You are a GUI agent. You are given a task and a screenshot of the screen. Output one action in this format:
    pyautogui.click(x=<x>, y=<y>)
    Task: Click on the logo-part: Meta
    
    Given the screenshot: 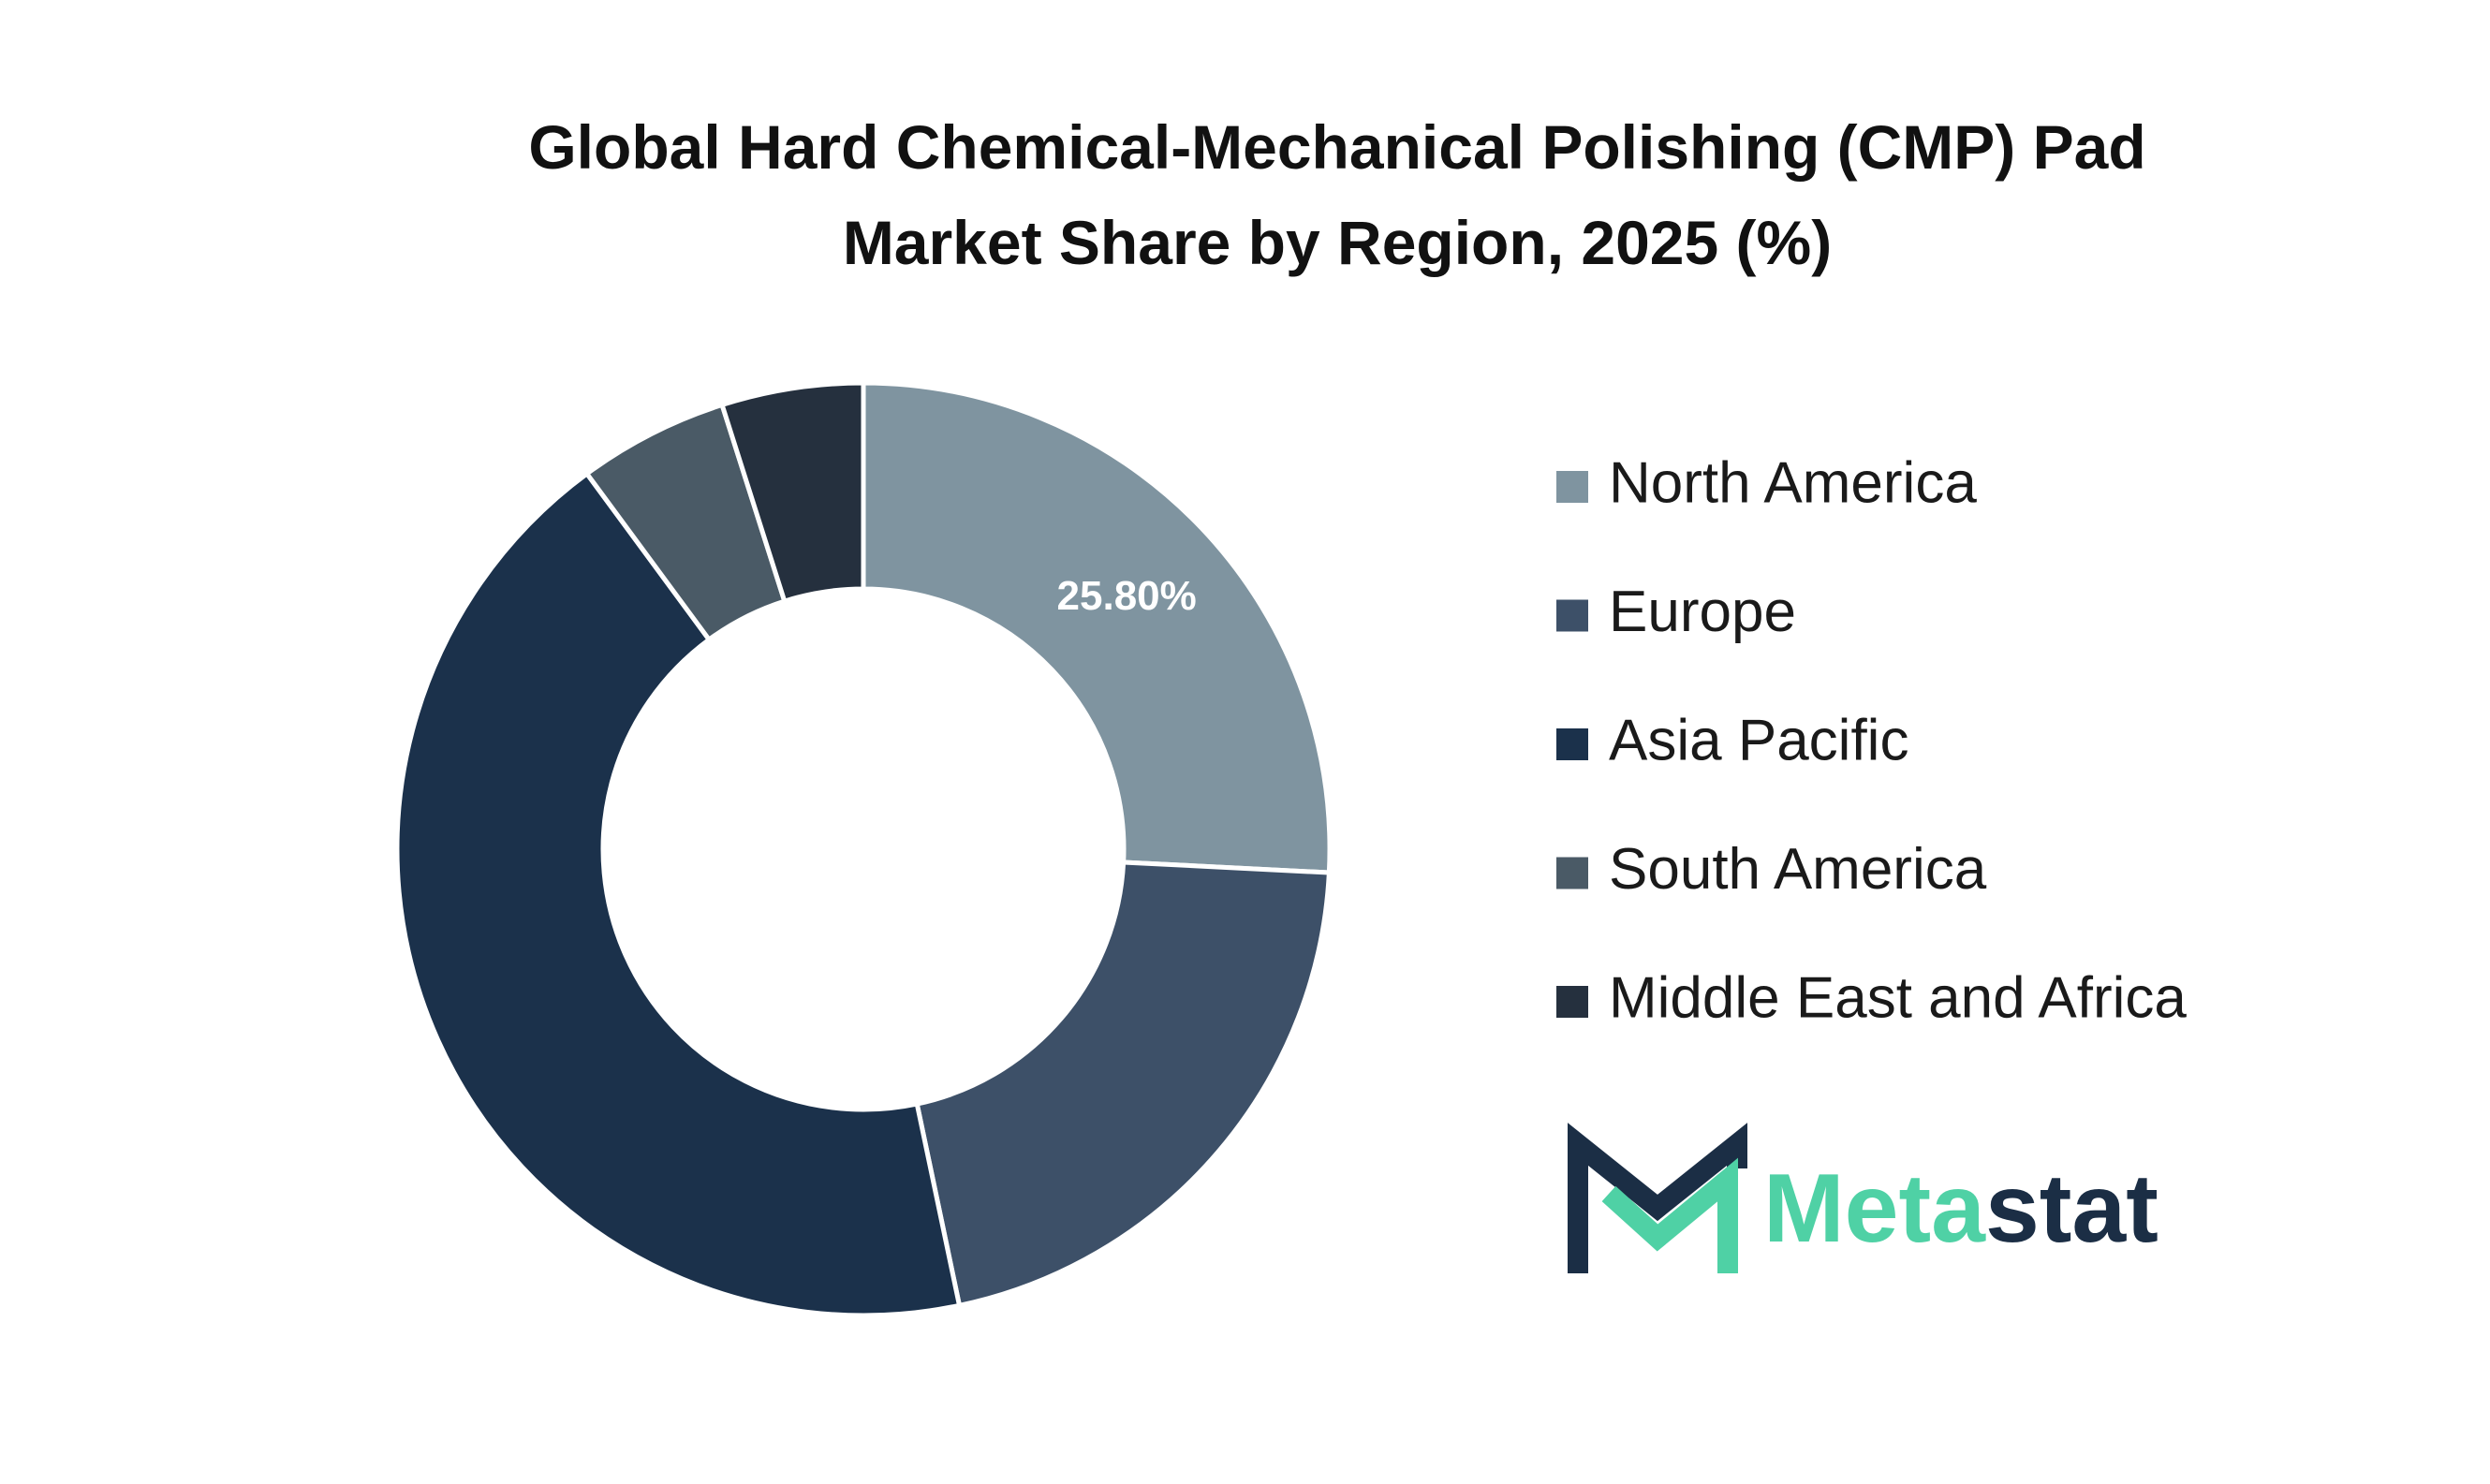 What is the action you would take?
    pyautogui.click(x=1874, y=1208)
    